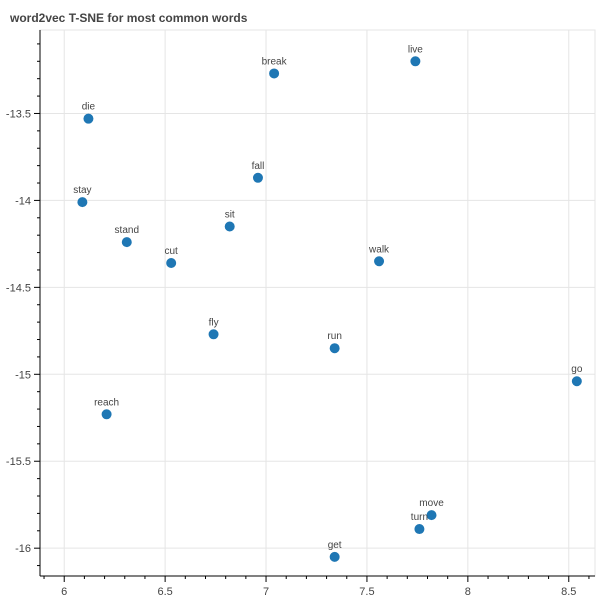 The image size is (600, 600). Describe the element at coordinates (23, 549) in the screenshot. I see `y-tick-label: -16` at that location.